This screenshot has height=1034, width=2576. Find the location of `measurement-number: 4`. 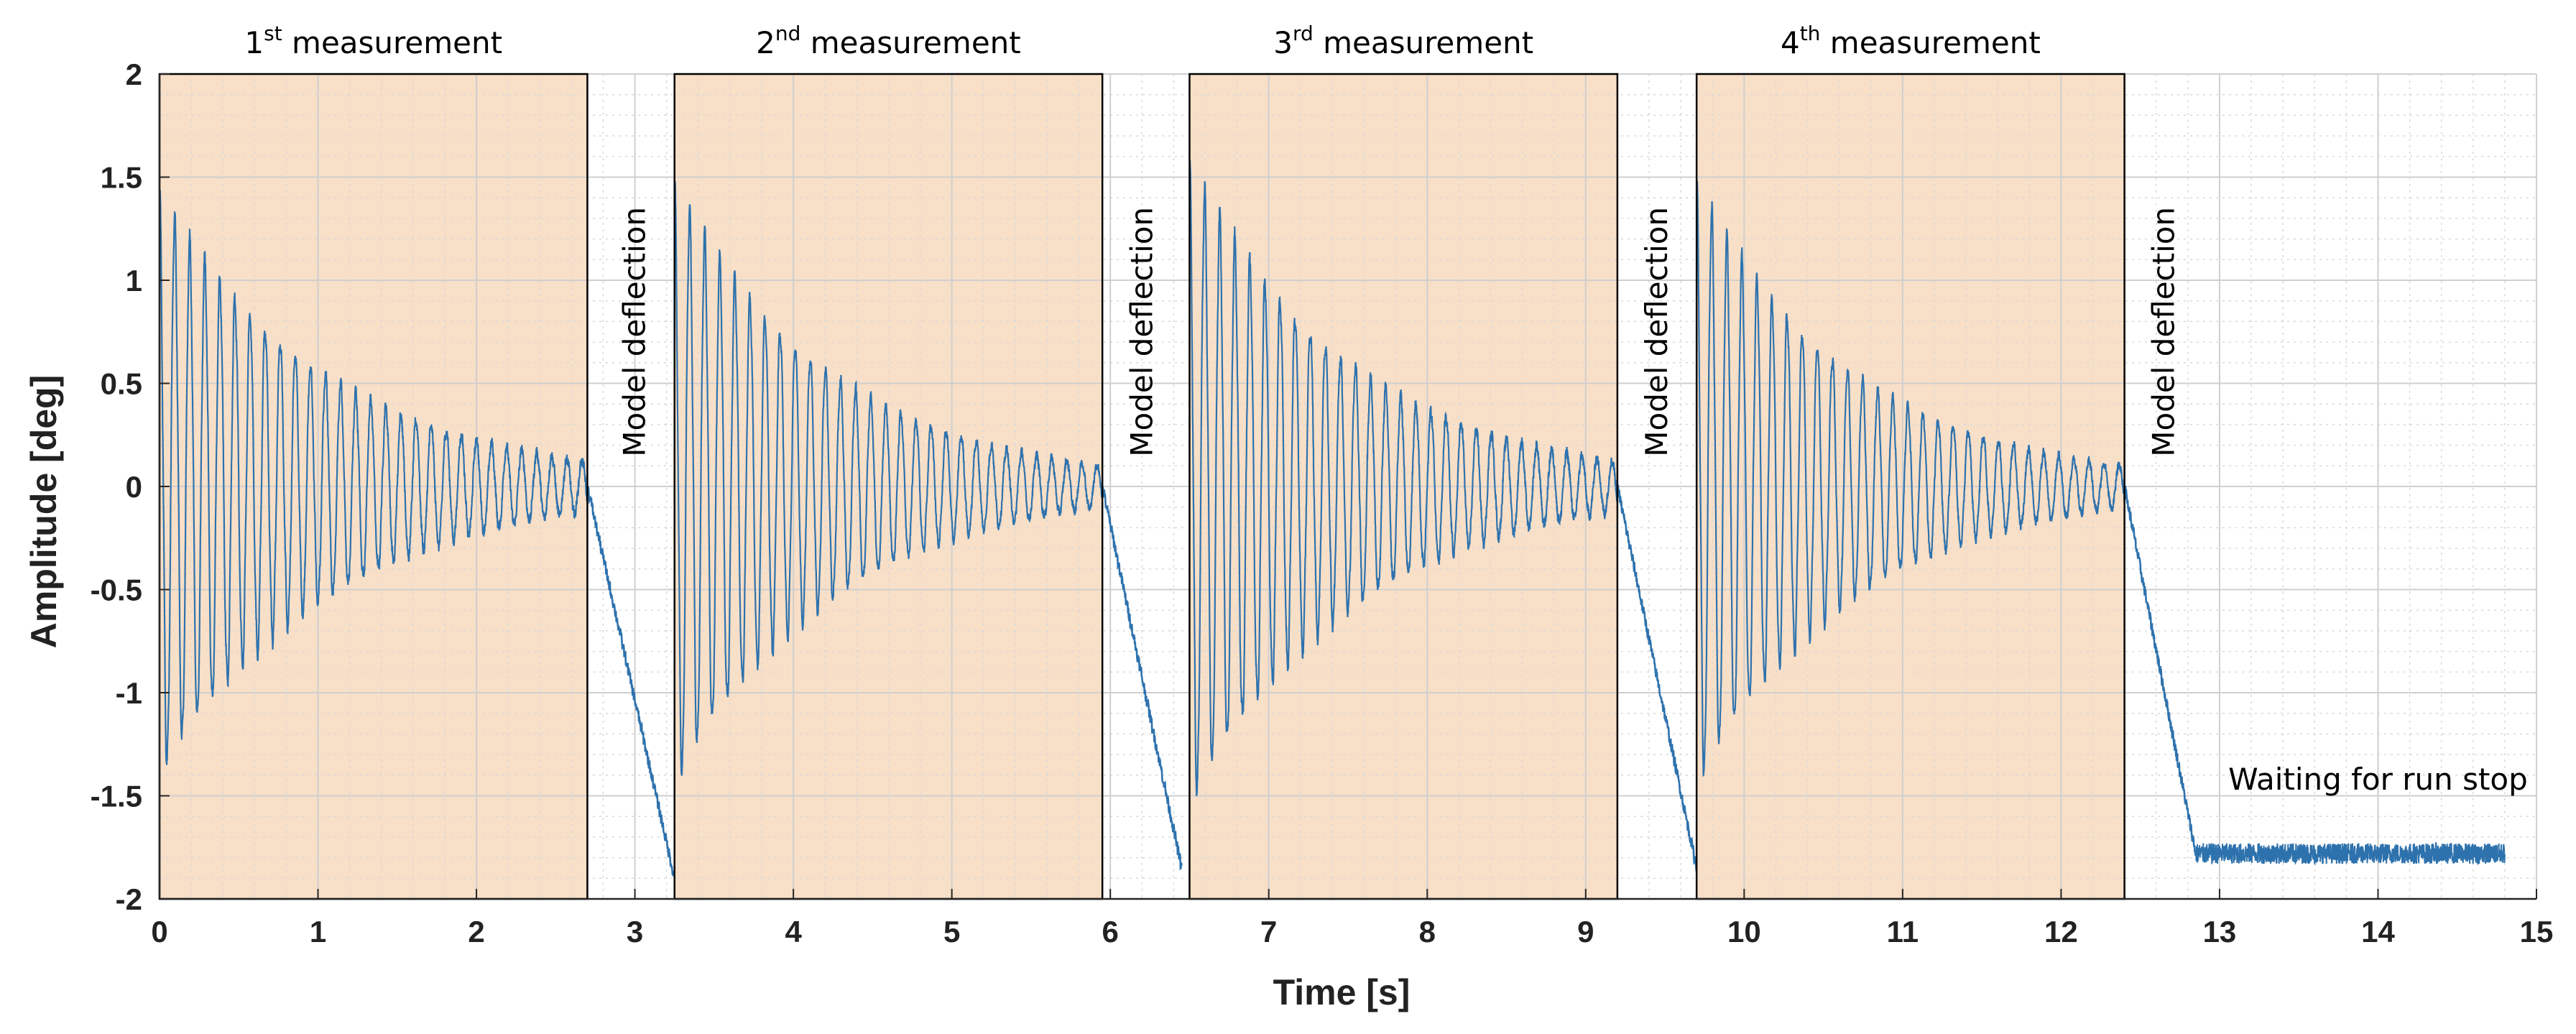

measurement-number: 4 is located at coordinates (1791, 43).